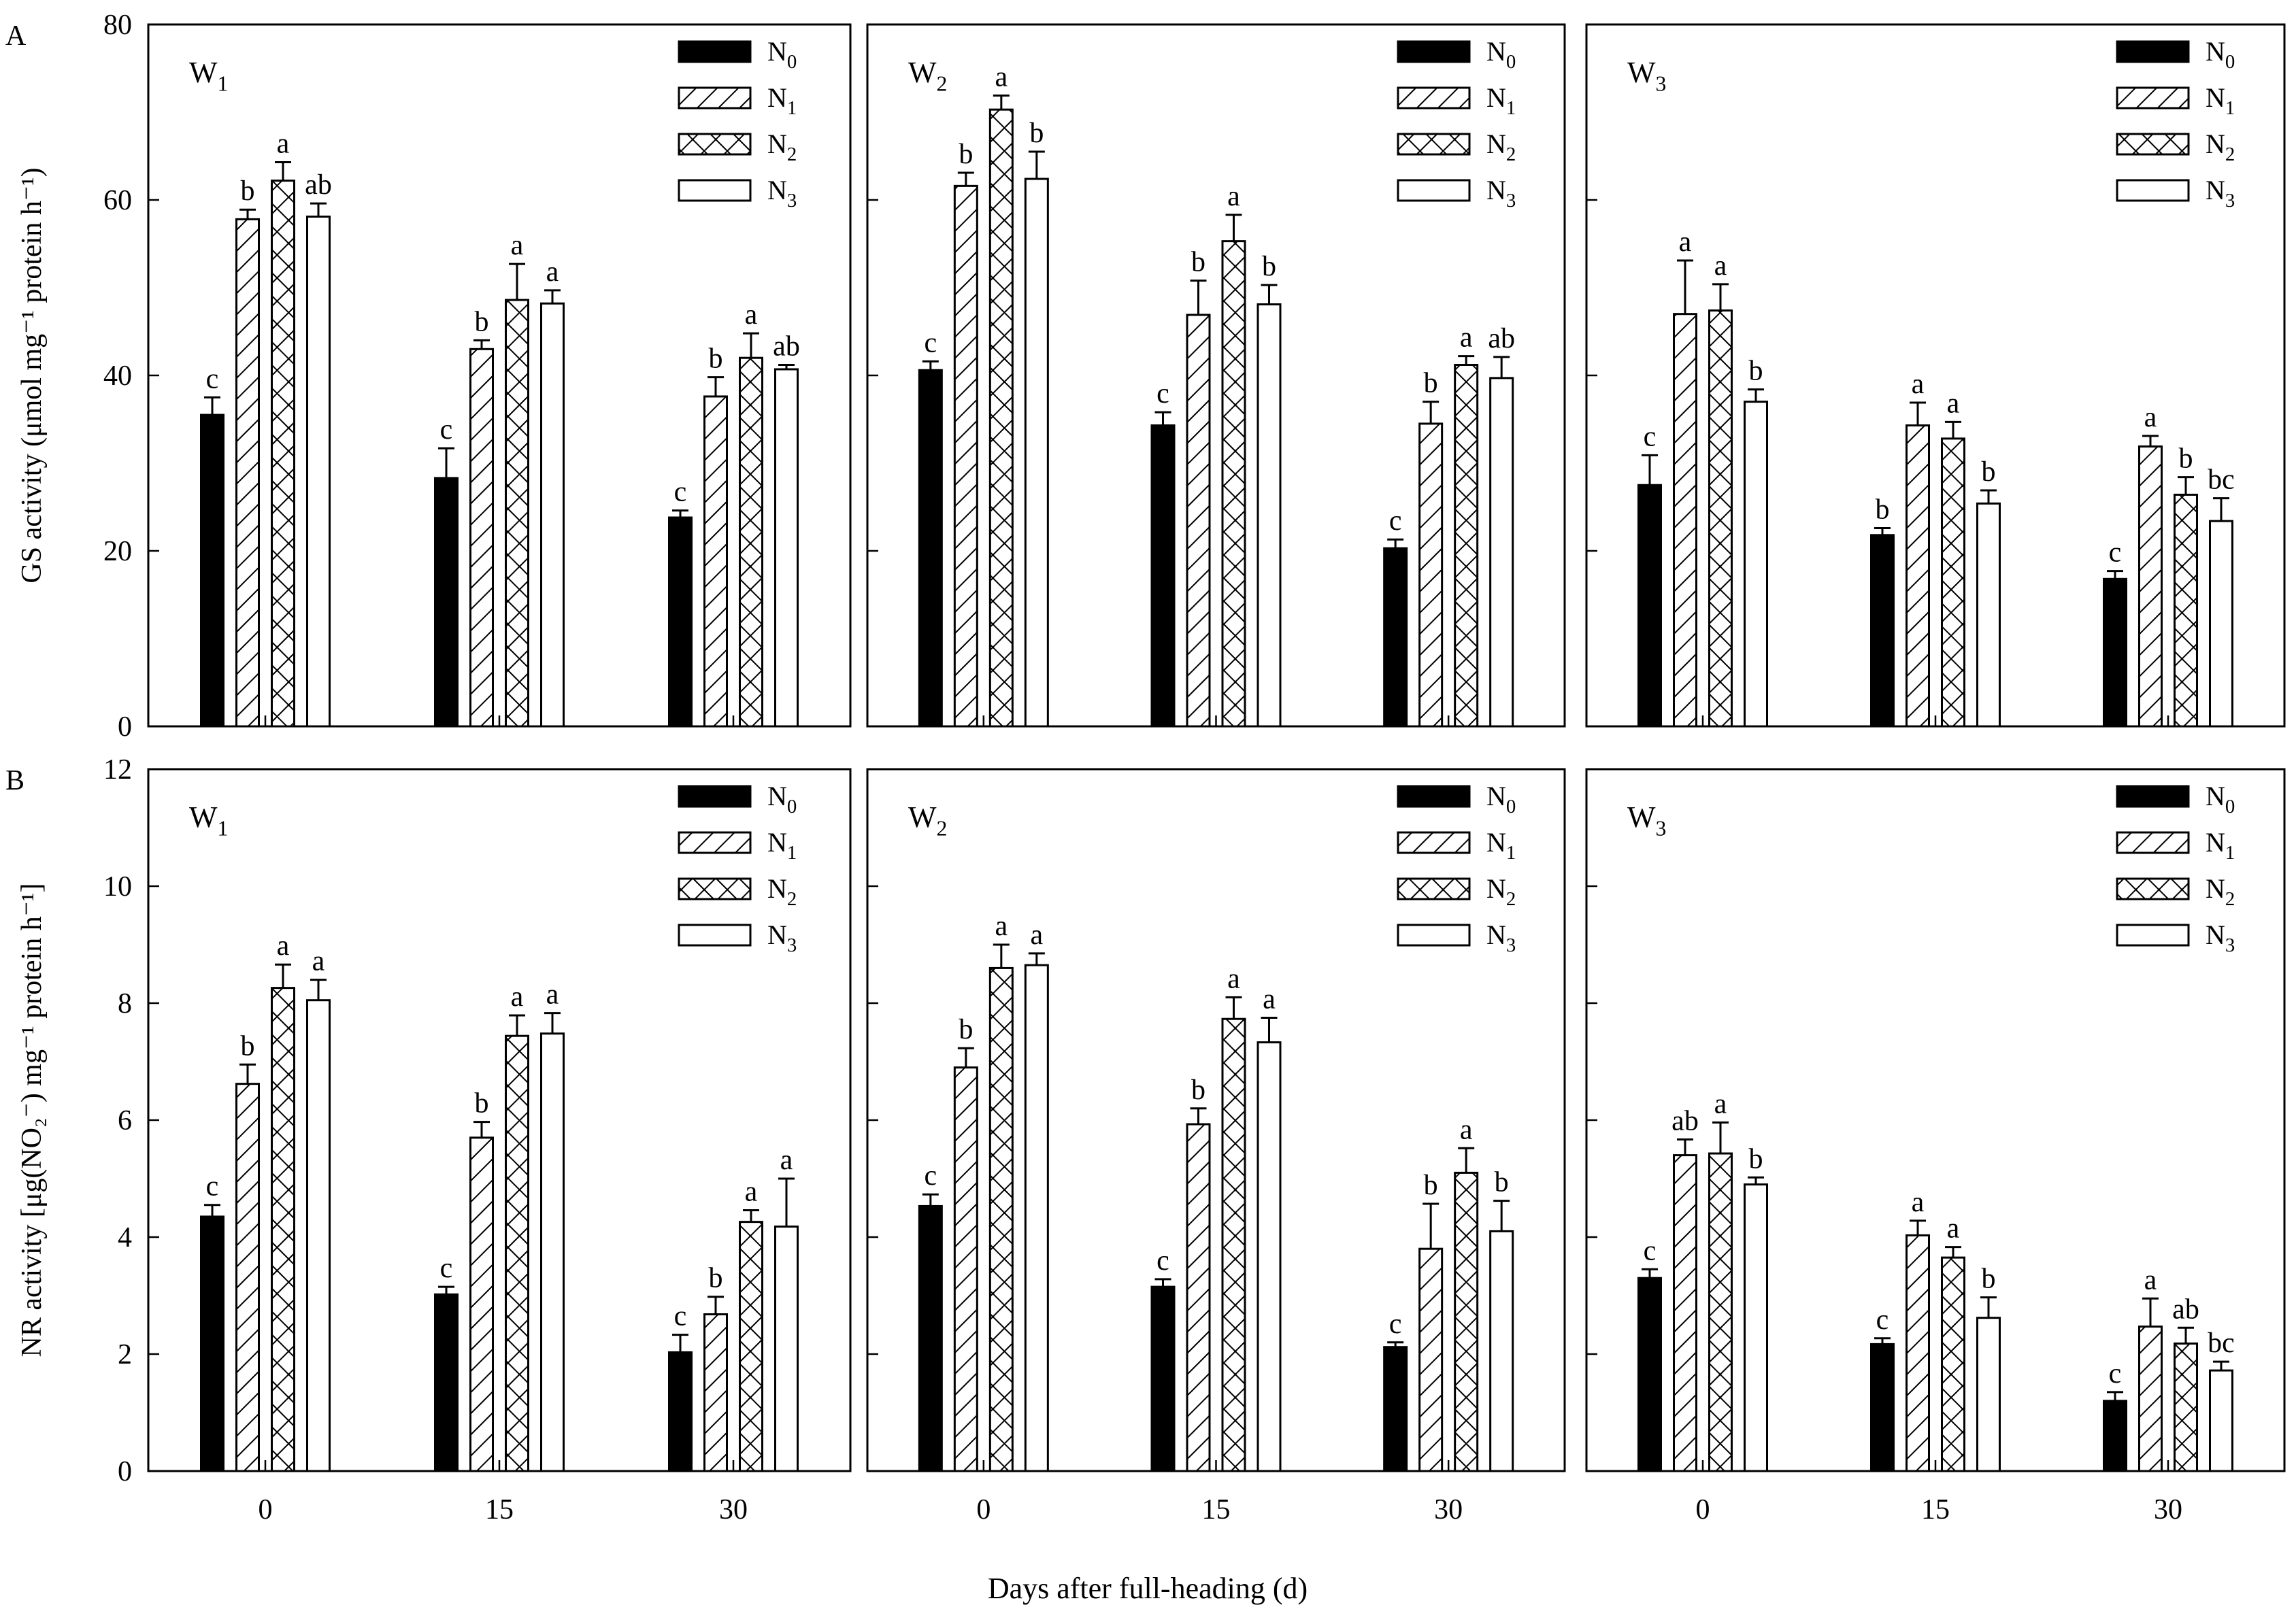 The width and height of the screenshot is (2296, 1620). Describe the element at coordinates (125, 1003) in the screenshot. I see `y-tick-label: 8` at that location.